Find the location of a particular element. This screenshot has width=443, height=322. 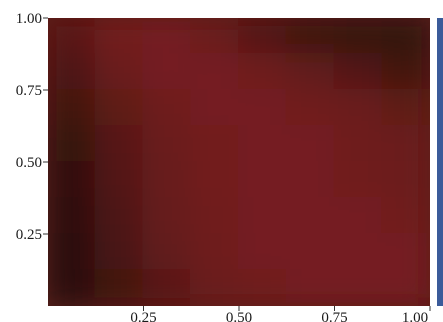

x-axis: 0.25 0.50 0.75 1.00 is located at coordinates (280, 314).